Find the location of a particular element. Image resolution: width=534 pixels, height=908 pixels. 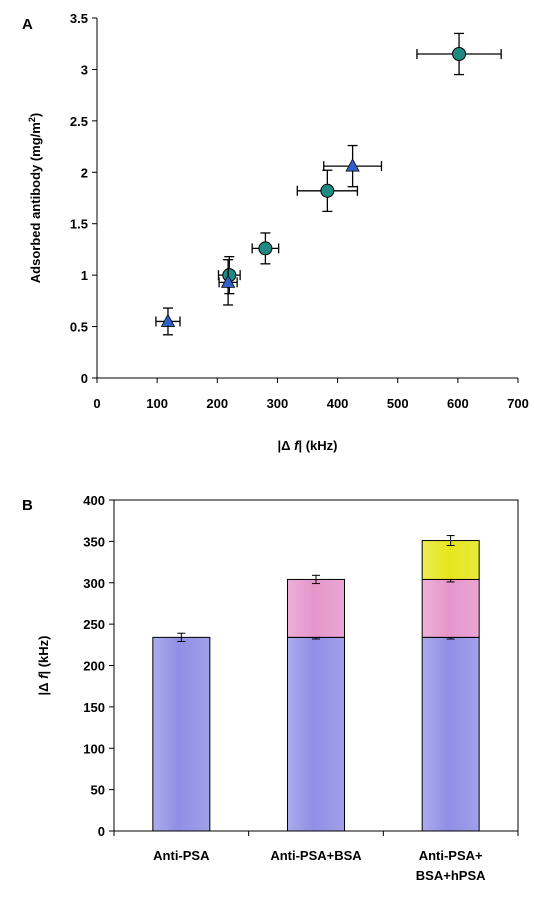

x-tick-label: 400 is located at coordinates (338, 403).